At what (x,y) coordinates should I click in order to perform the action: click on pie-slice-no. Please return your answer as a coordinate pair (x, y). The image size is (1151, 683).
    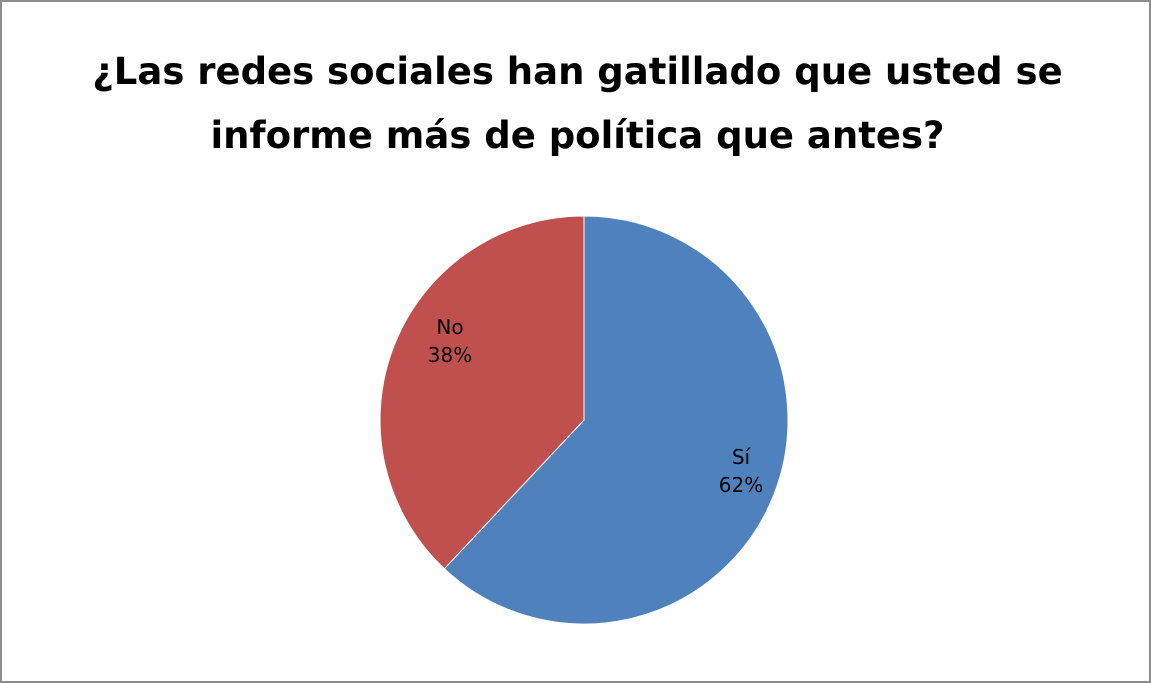
    Looking at the image, I should click on (482, 392).